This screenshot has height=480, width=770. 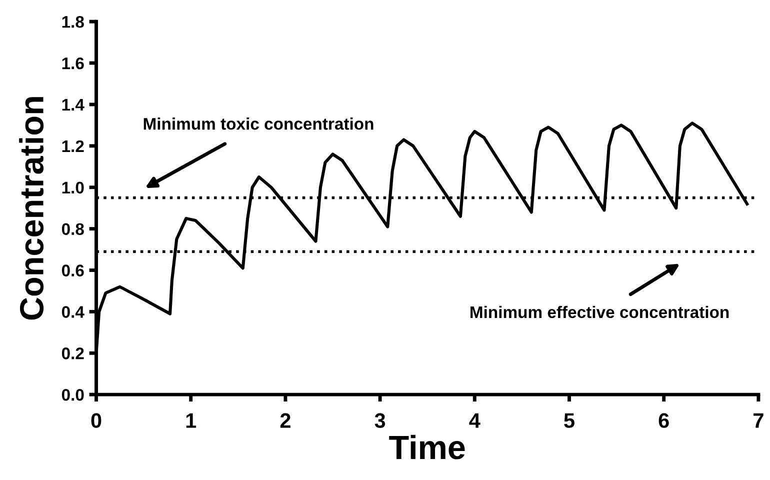 What do you see at coordinates (73, 394) in the screenshot?
I see `y-tick-label: 0.0` at bounding box center [73, 394].